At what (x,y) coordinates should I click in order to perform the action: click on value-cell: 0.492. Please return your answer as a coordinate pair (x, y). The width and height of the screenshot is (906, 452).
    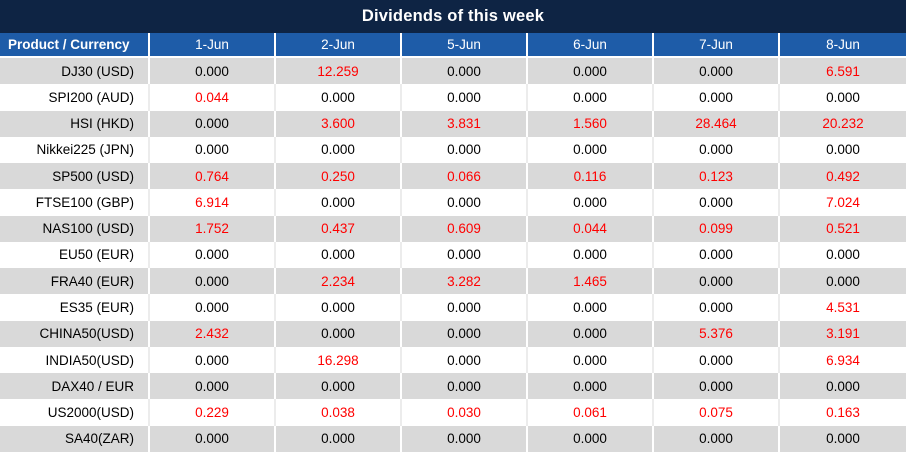
    Looking at the image, I should click on (843, 176).